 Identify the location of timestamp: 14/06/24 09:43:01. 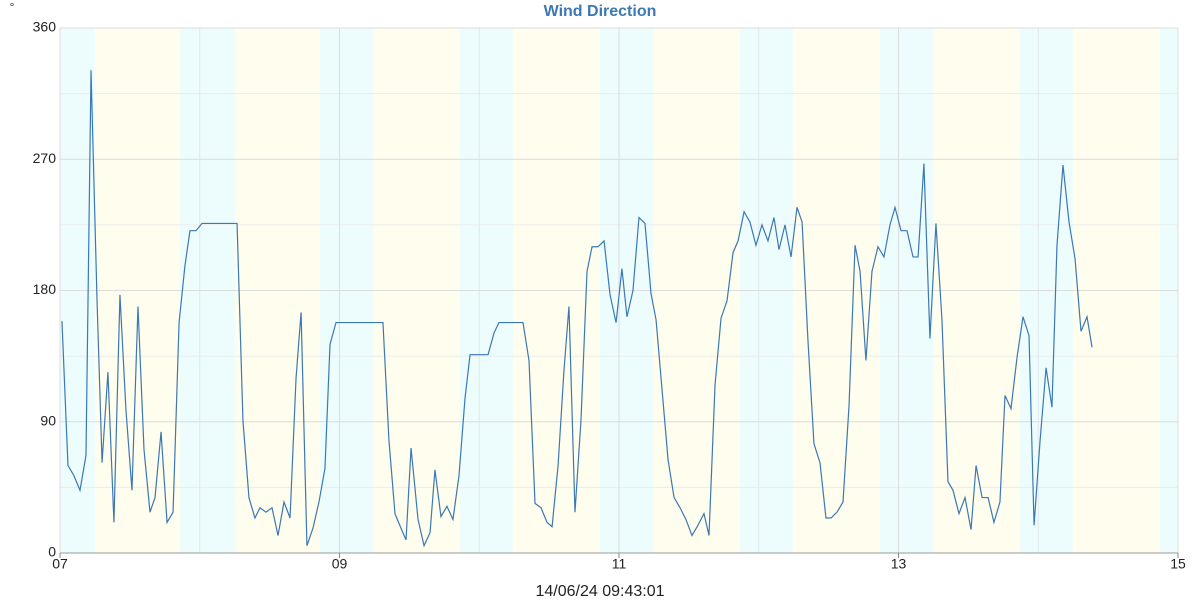
(599, 591).